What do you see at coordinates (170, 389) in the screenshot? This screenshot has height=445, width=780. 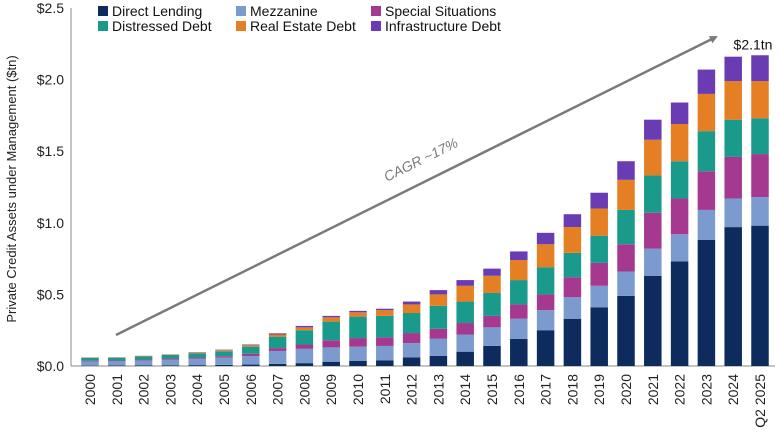 I see `x-tick-label: 2003` at bounding box center [170, 389].